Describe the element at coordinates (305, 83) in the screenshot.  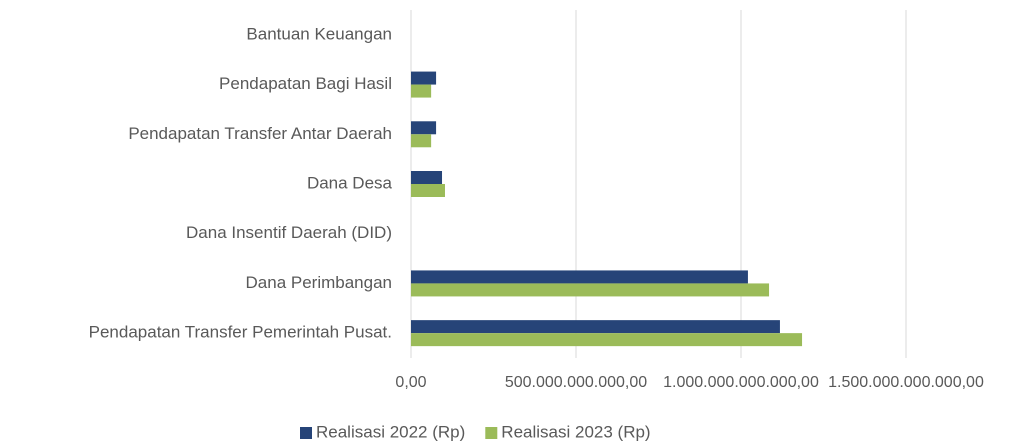
I see `y-tick-label: Pendapatan Bagi Hasil` at that location.